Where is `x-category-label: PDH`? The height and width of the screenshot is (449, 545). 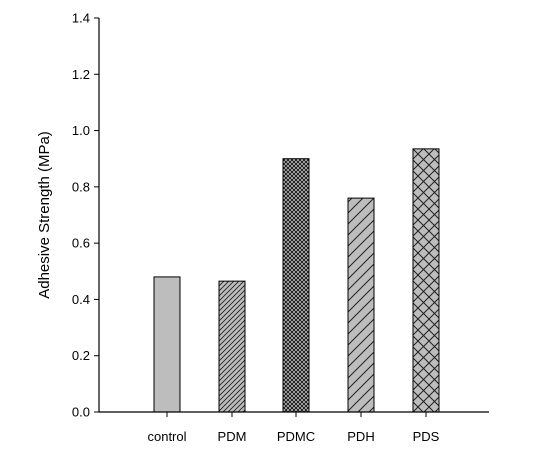 x-category-label: PDH is located at coordinates (360, 436).